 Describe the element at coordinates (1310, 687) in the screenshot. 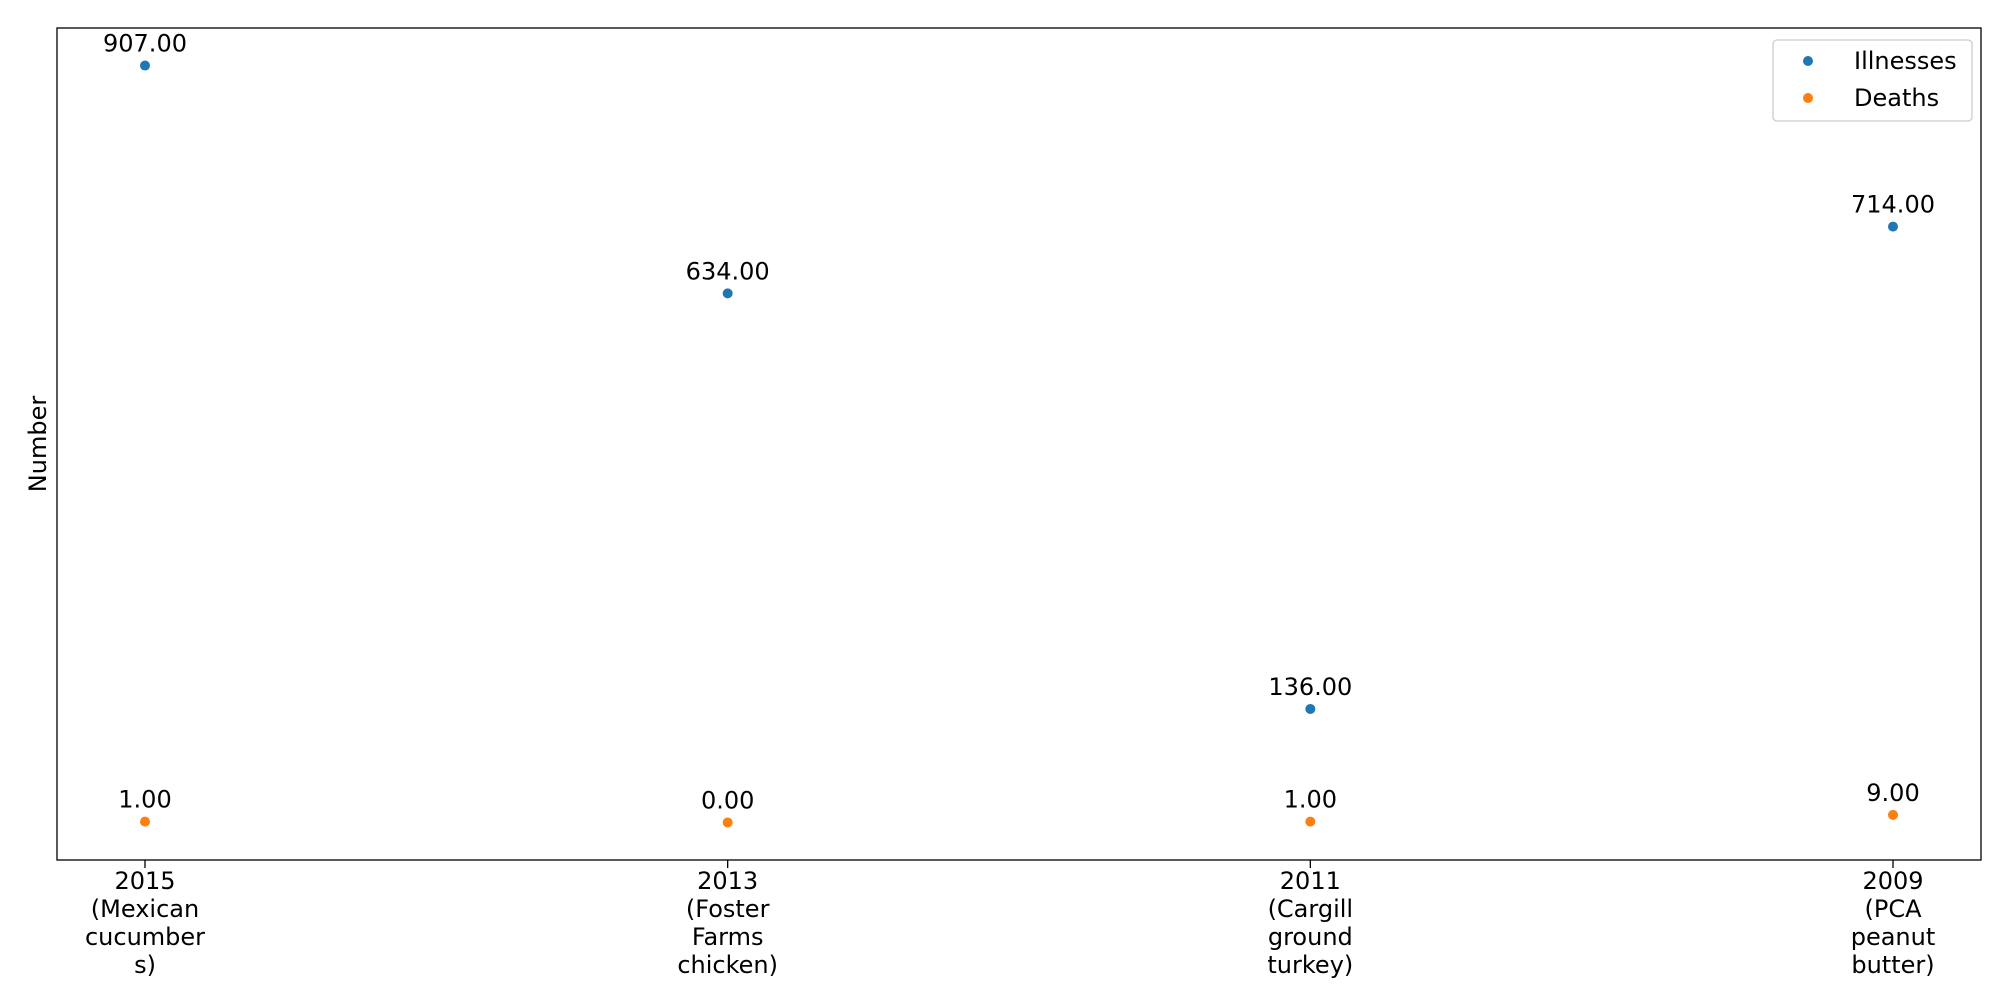

I see `data-label-illnesses: 136.00` at that location.